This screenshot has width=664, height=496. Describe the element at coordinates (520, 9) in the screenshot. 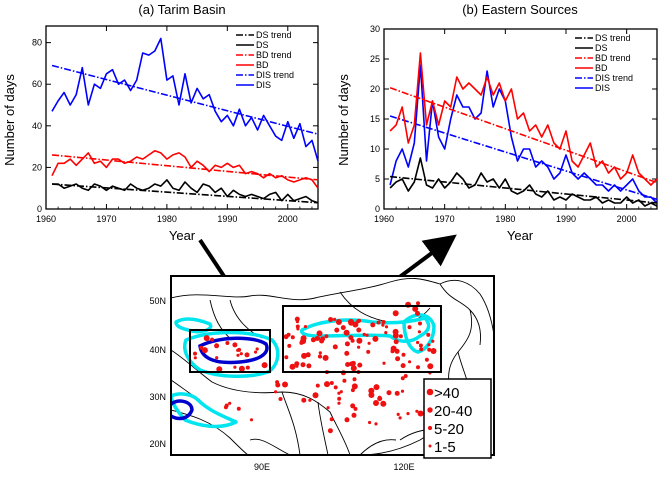

I see `chart-title: (b) Eastern Sources` at that location.